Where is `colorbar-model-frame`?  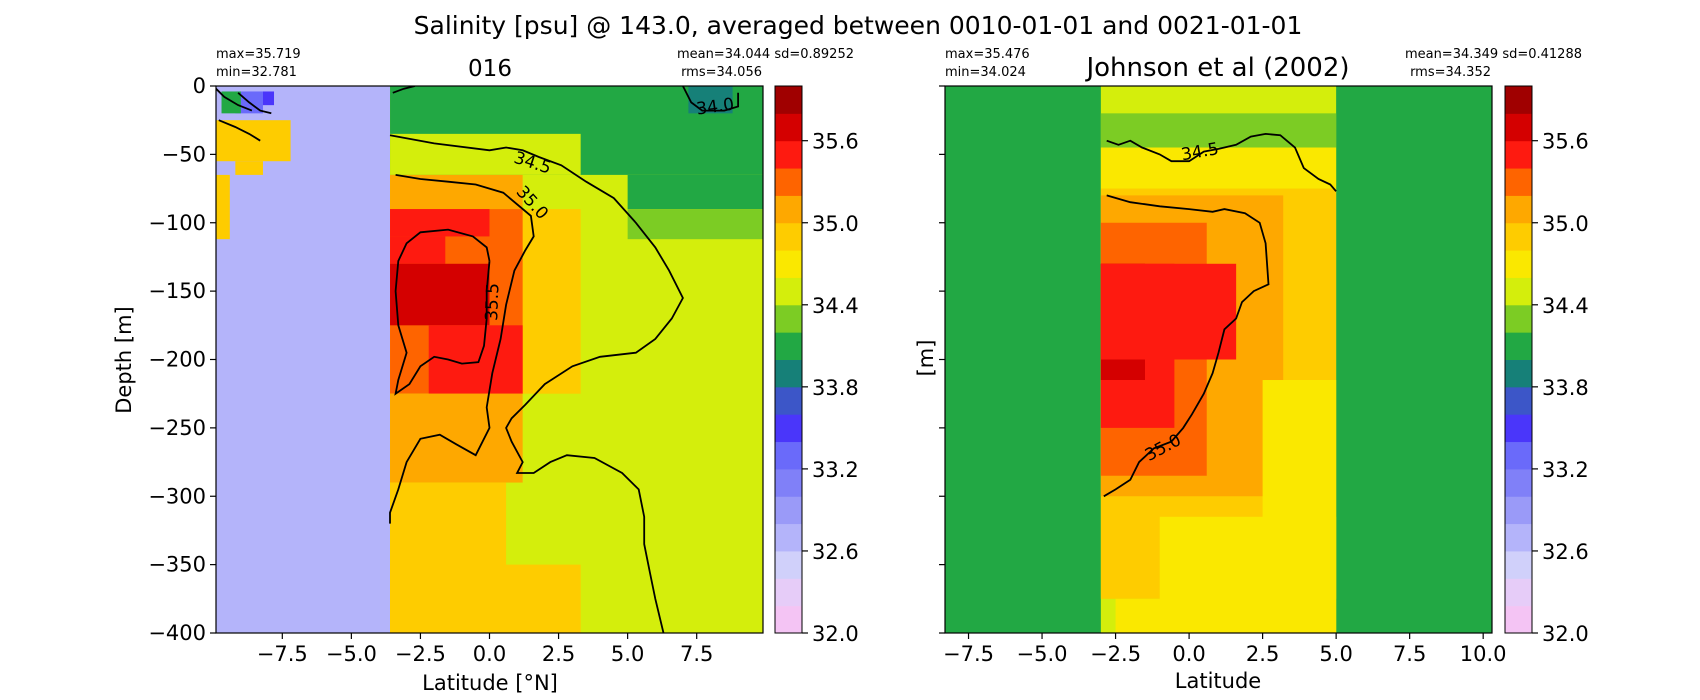 colorbar-model-frame is located at coordinates (788, 359).